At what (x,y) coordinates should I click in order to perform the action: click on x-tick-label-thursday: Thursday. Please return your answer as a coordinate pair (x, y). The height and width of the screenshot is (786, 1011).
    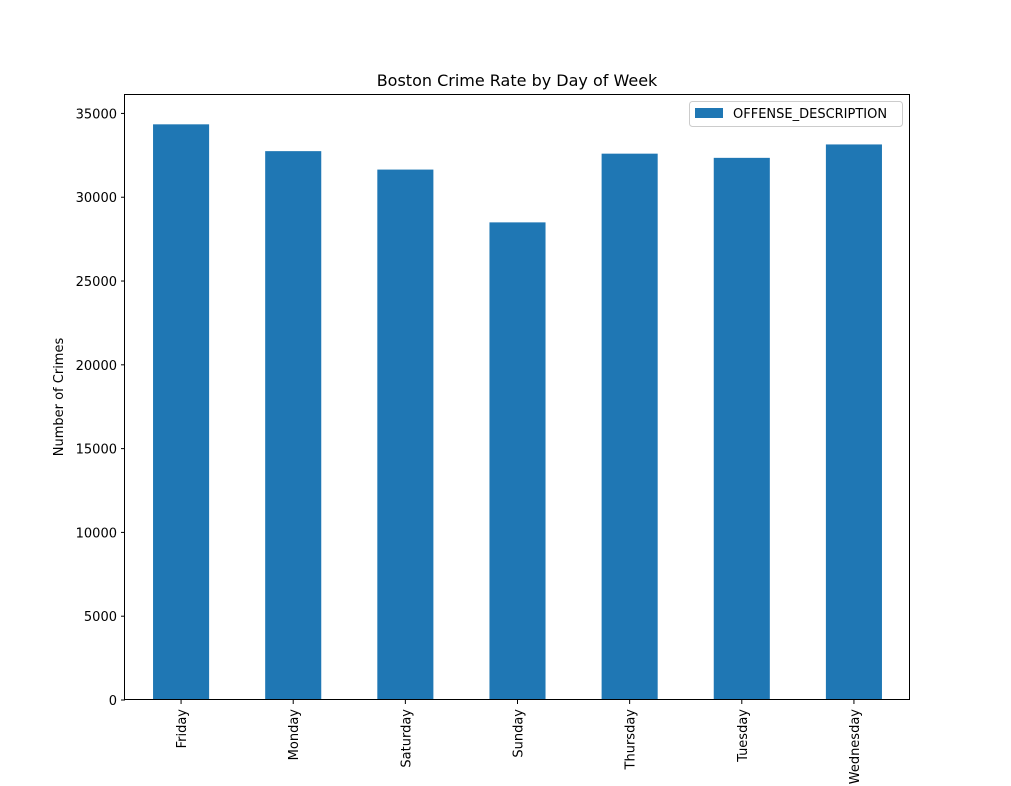
    Looking at the image, I should click on (631, 740).